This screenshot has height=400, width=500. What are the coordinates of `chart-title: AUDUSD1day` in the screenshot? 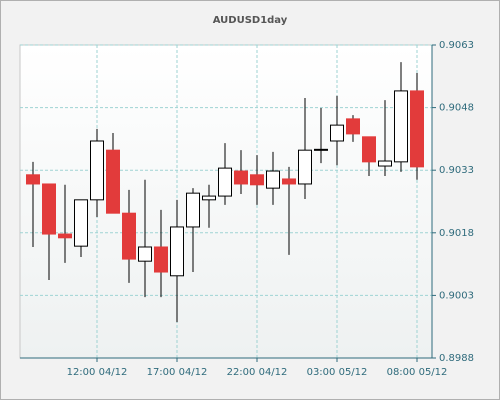 It's located at (250, 20).